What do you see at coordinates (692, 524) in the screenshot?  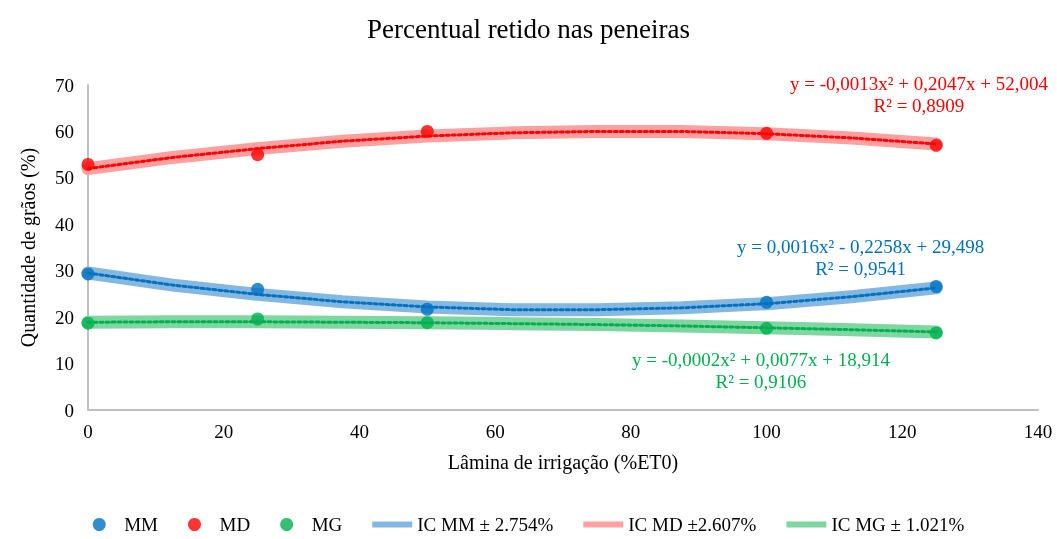 I see `legend-label: IC MD ±2.607%` at bounding box center [692, 524].